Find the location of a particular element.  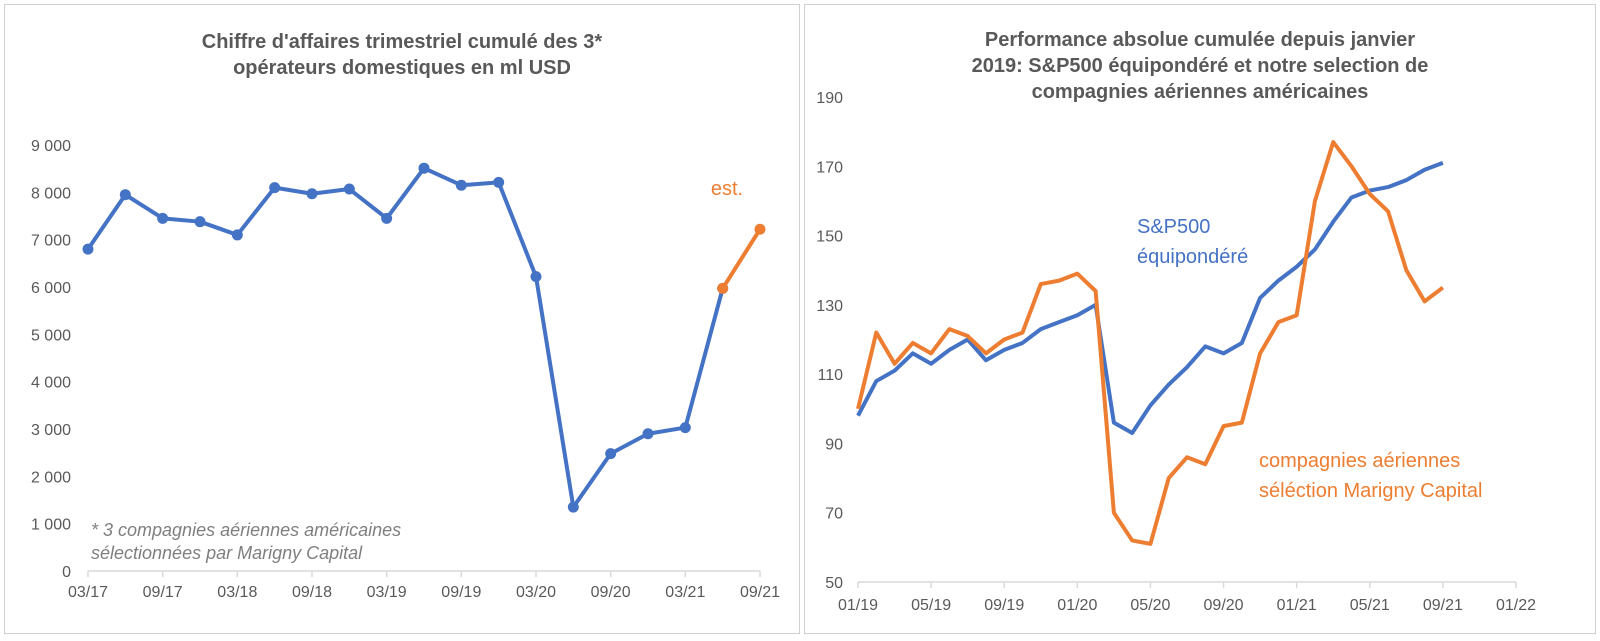

y-tick-label: 130 is located at coordinates (829, 306).